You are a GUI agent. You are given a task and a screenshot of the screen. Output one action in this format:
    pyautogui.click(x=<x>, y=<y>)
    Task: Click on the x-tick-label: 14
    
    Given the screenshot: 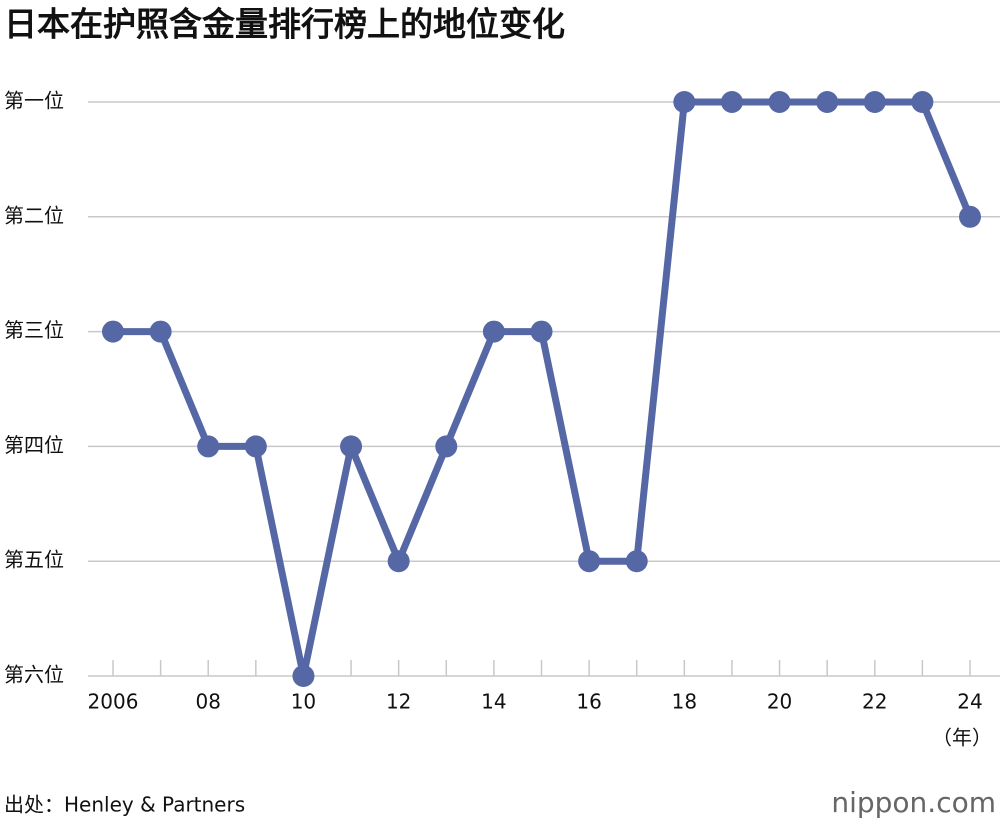 What is the action you would take?
    pyautogui.click(x=493, y=702)
    